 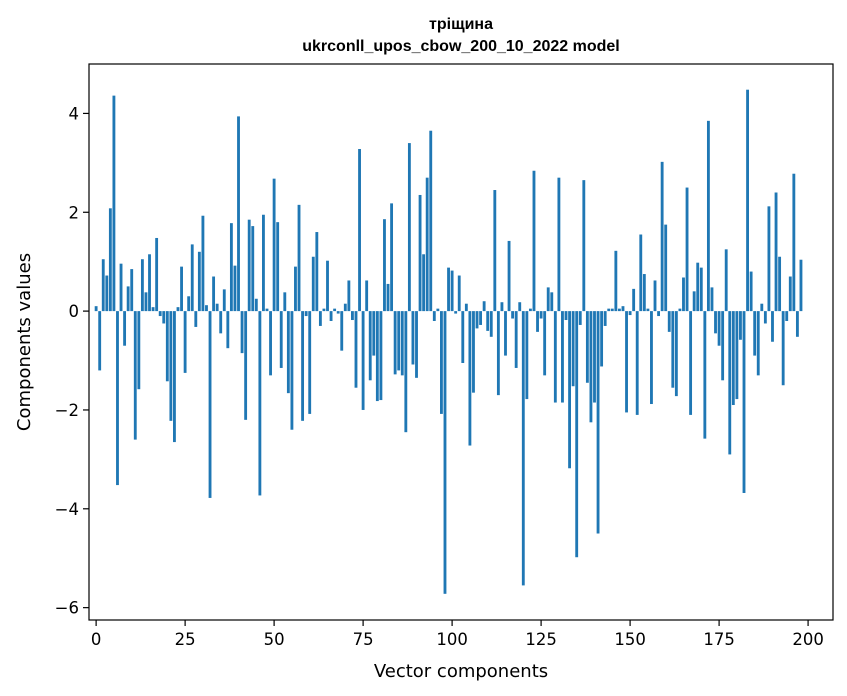 What do you see at coordinates (452, 639) in the screenshot?
I see `x-tick-label: 100` at bounding box center [452, 639].